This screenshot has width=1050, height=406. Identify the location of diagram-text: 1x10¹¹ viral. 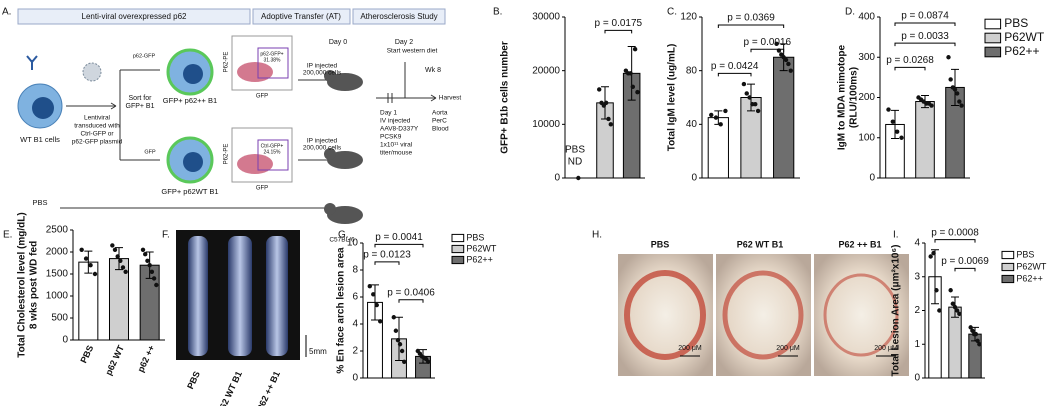
(396, 145).